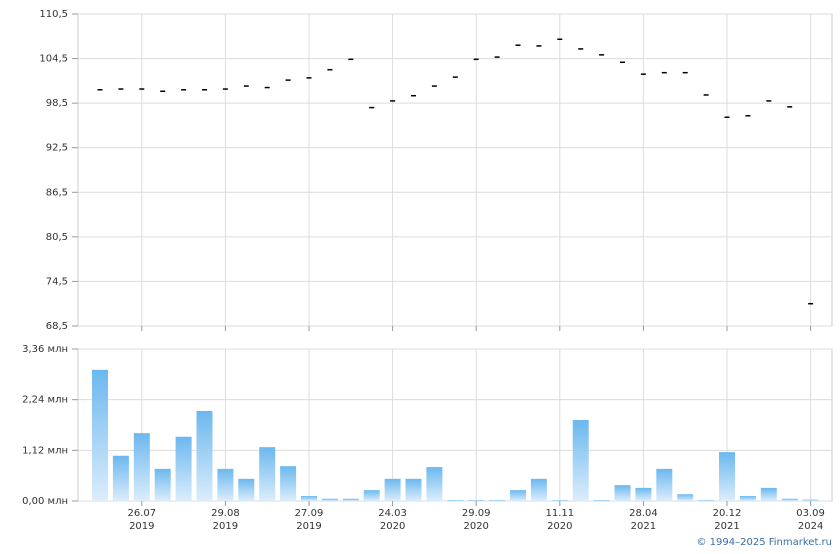 This screenshot has width=840, height=554. Describe the element at coordinates (45, 400) in the screenshot. I see `y-tick-label: 2,24 млн` at that location.